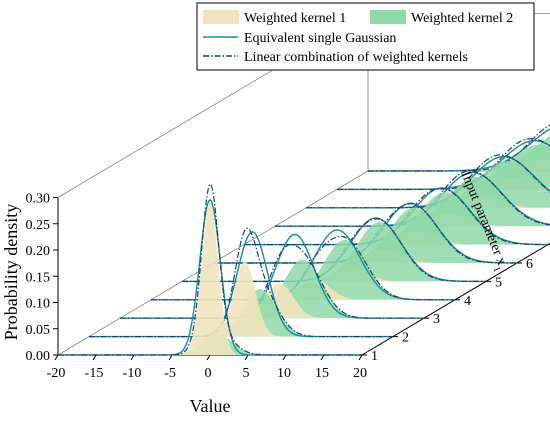 The image size is (550, 426). What do you see at coordinates (498, 282) in the screenshot?
I see `z-tick-label: 5` at bounding box center [498, 282].